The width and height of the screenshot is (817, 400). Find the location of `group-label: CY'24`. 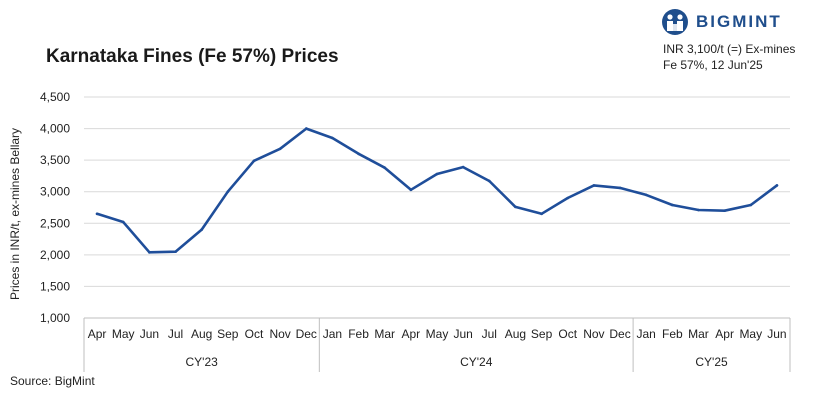

group-label: CY'24 is located at coordinates (476, 362).